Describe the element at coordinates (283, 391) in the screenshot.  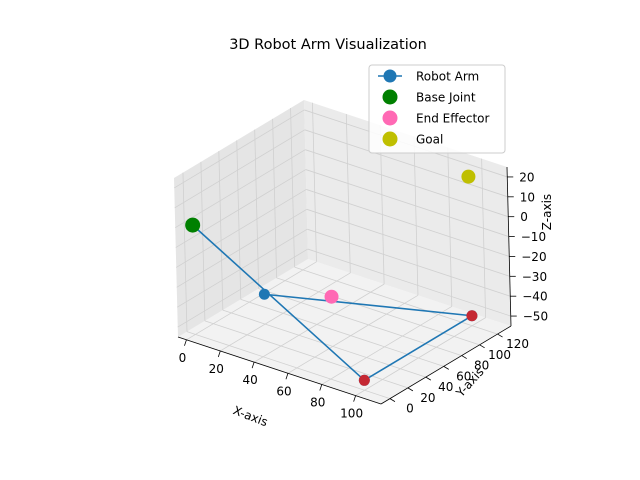
I see `x-tick-label: 60` at that location.